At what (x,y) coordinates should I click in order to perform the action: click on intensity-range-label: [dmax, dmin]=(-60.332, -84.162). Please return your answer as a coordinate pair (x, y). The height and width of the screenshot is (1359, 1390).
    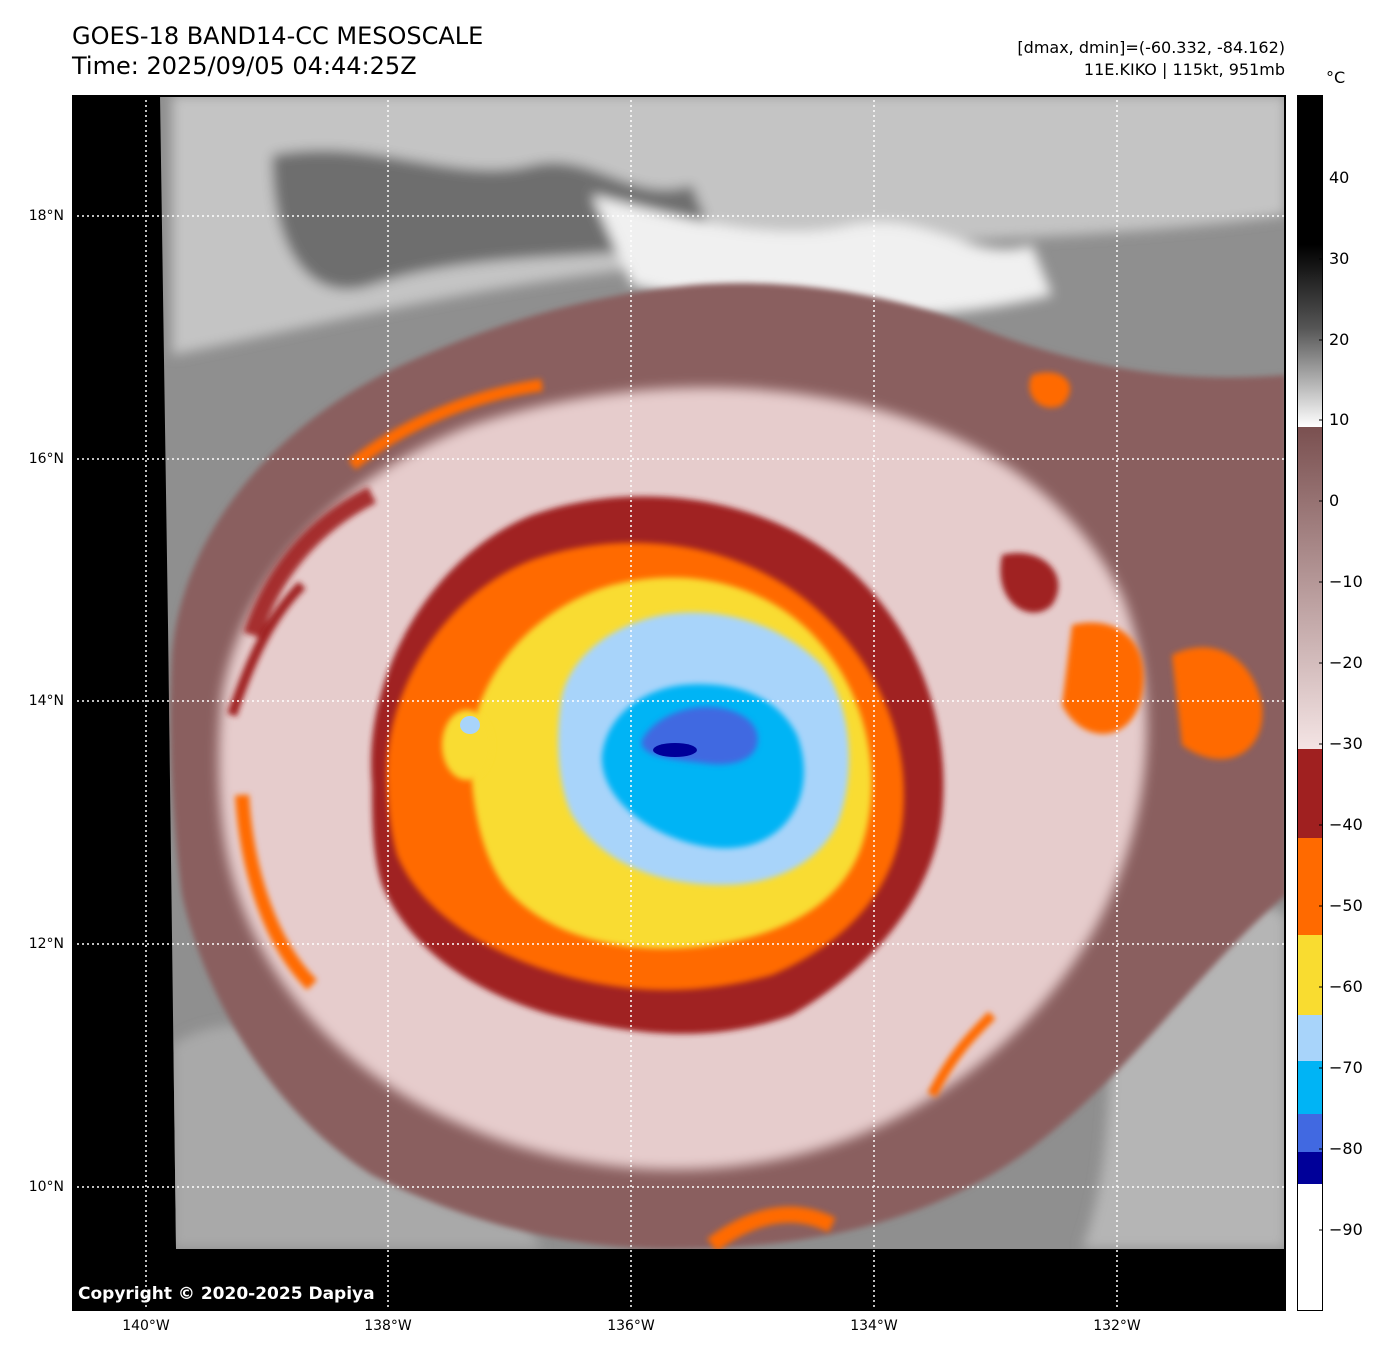
    Looking at the image, I should click on (1151, 47).